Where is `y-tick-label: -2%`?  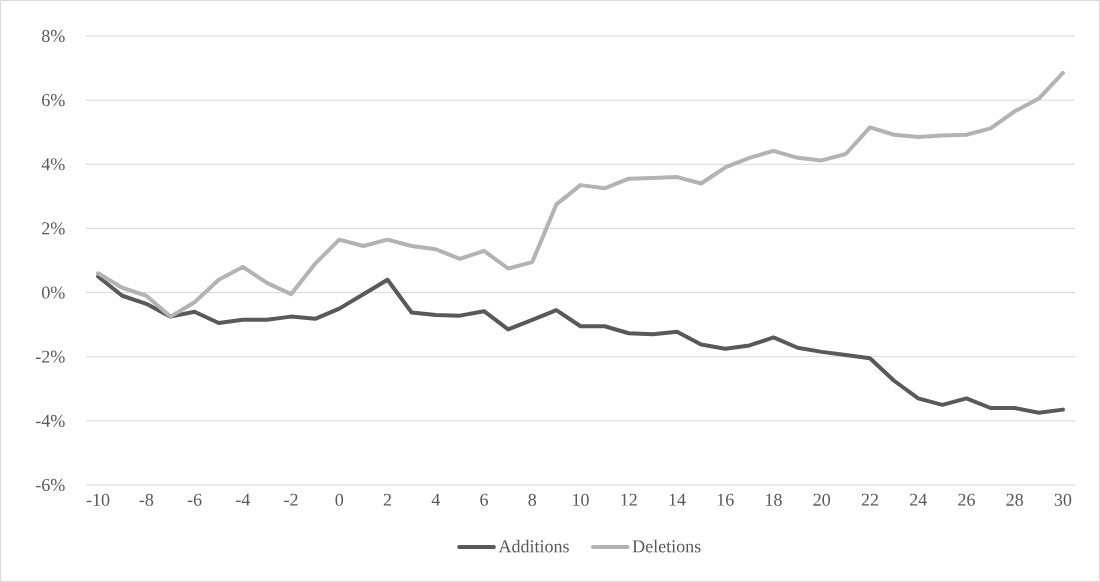 y-tick-label: -2% is located at coordinates (50, 356).